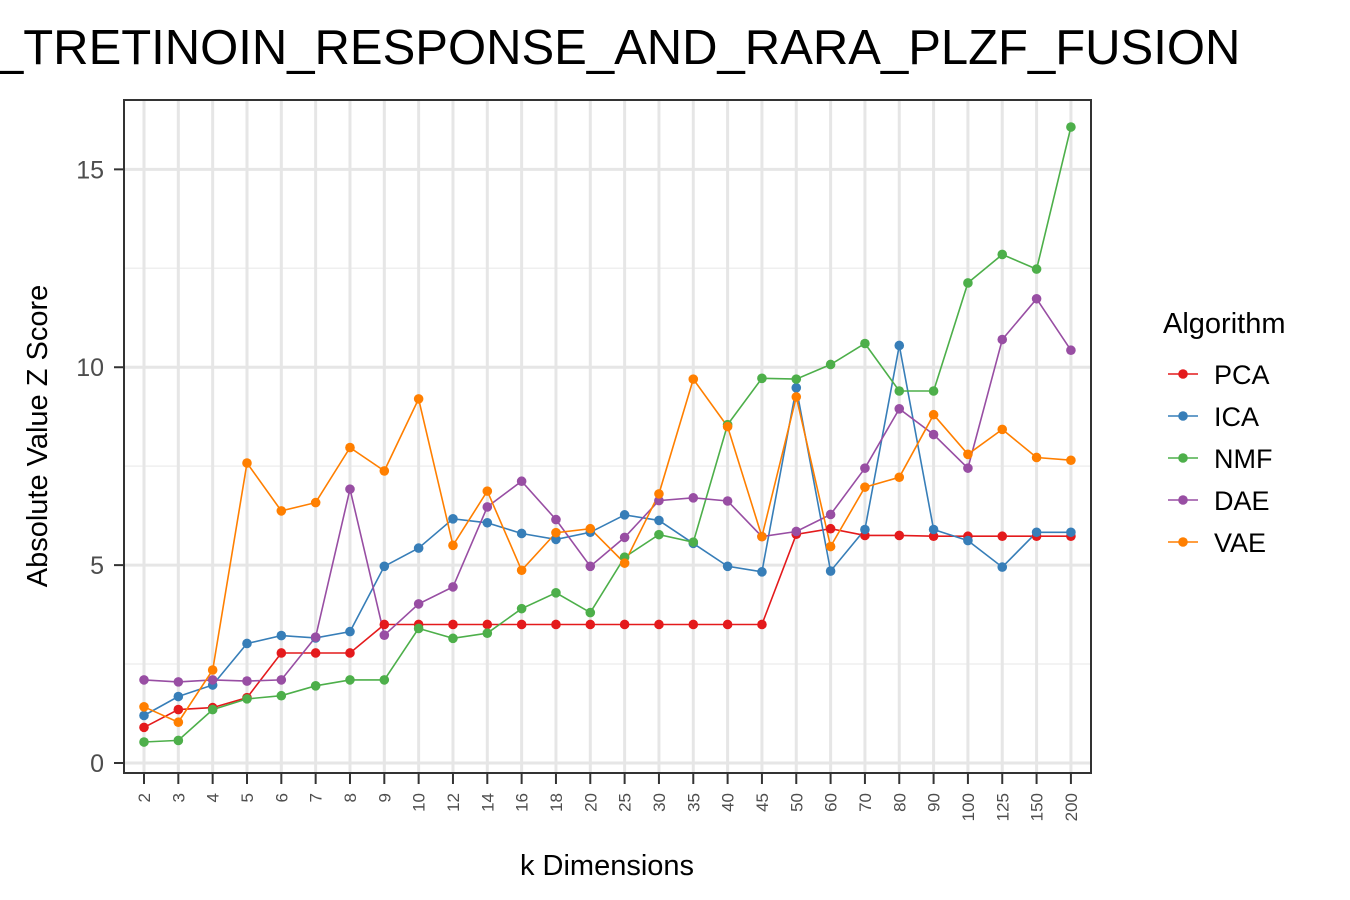  Describe the element at coordinates (1224, 324) in the screenshot. I see `legend-title: Algorithm` at that location.